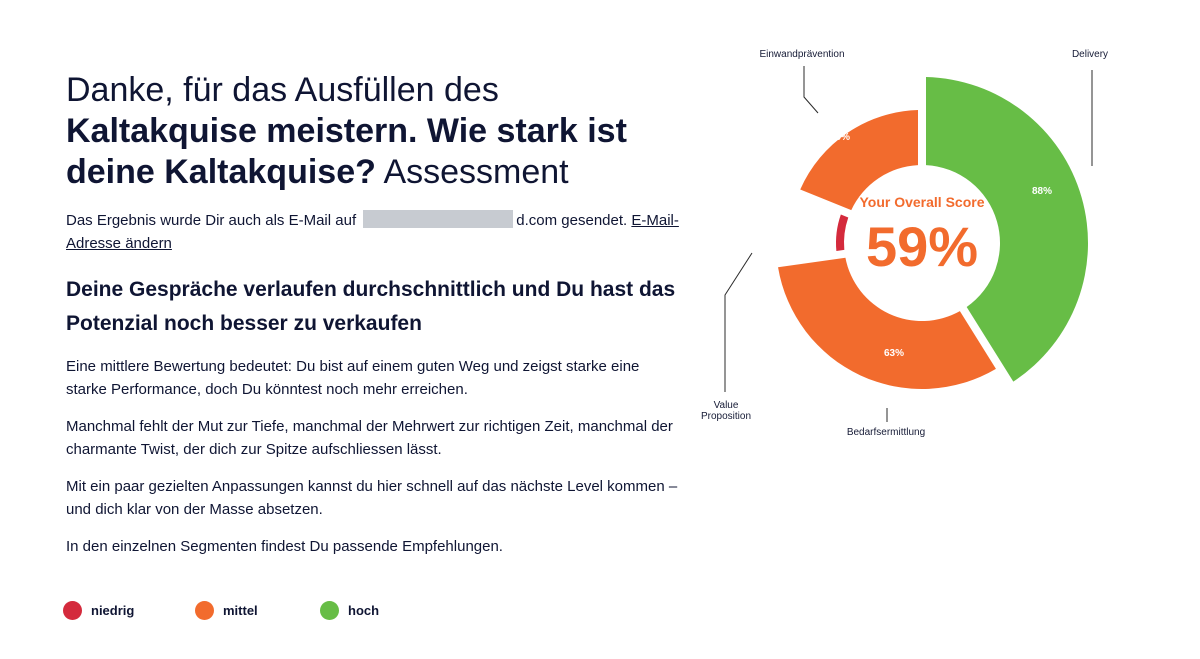  Describe the element at coordinates (572, 220) in the screenshot. I see `email-domain-text: d.com gesendet.` at that location.